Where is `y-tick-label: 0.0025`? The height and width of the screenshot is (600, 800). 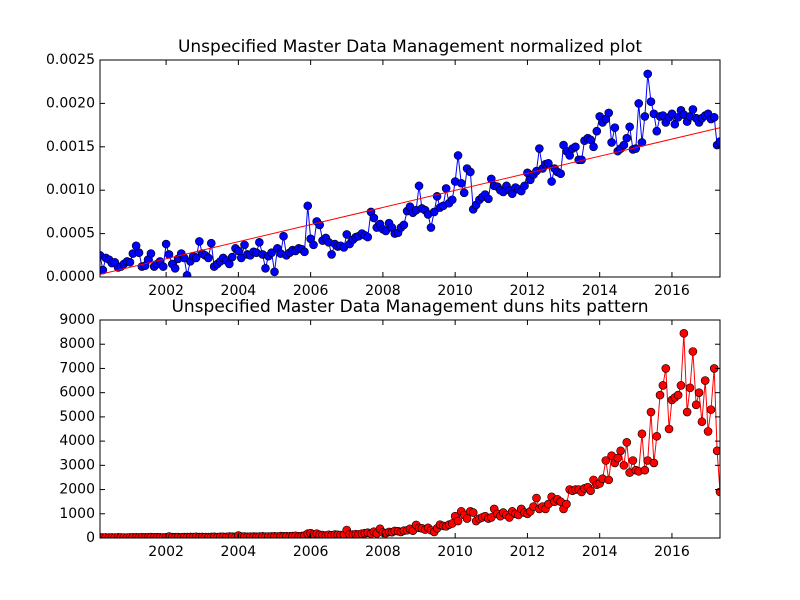 y-tick-label: 0.0025 is located at coordinates (70, 60).